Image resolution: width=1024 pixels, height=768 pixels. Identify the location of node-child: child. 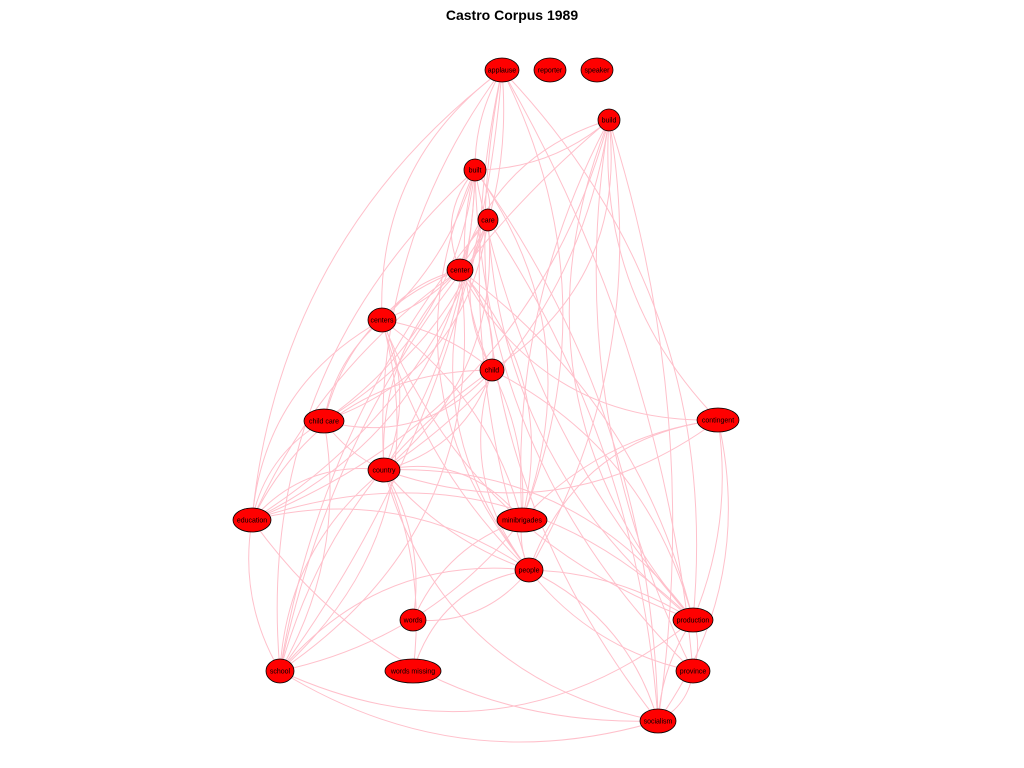
(492, 370).